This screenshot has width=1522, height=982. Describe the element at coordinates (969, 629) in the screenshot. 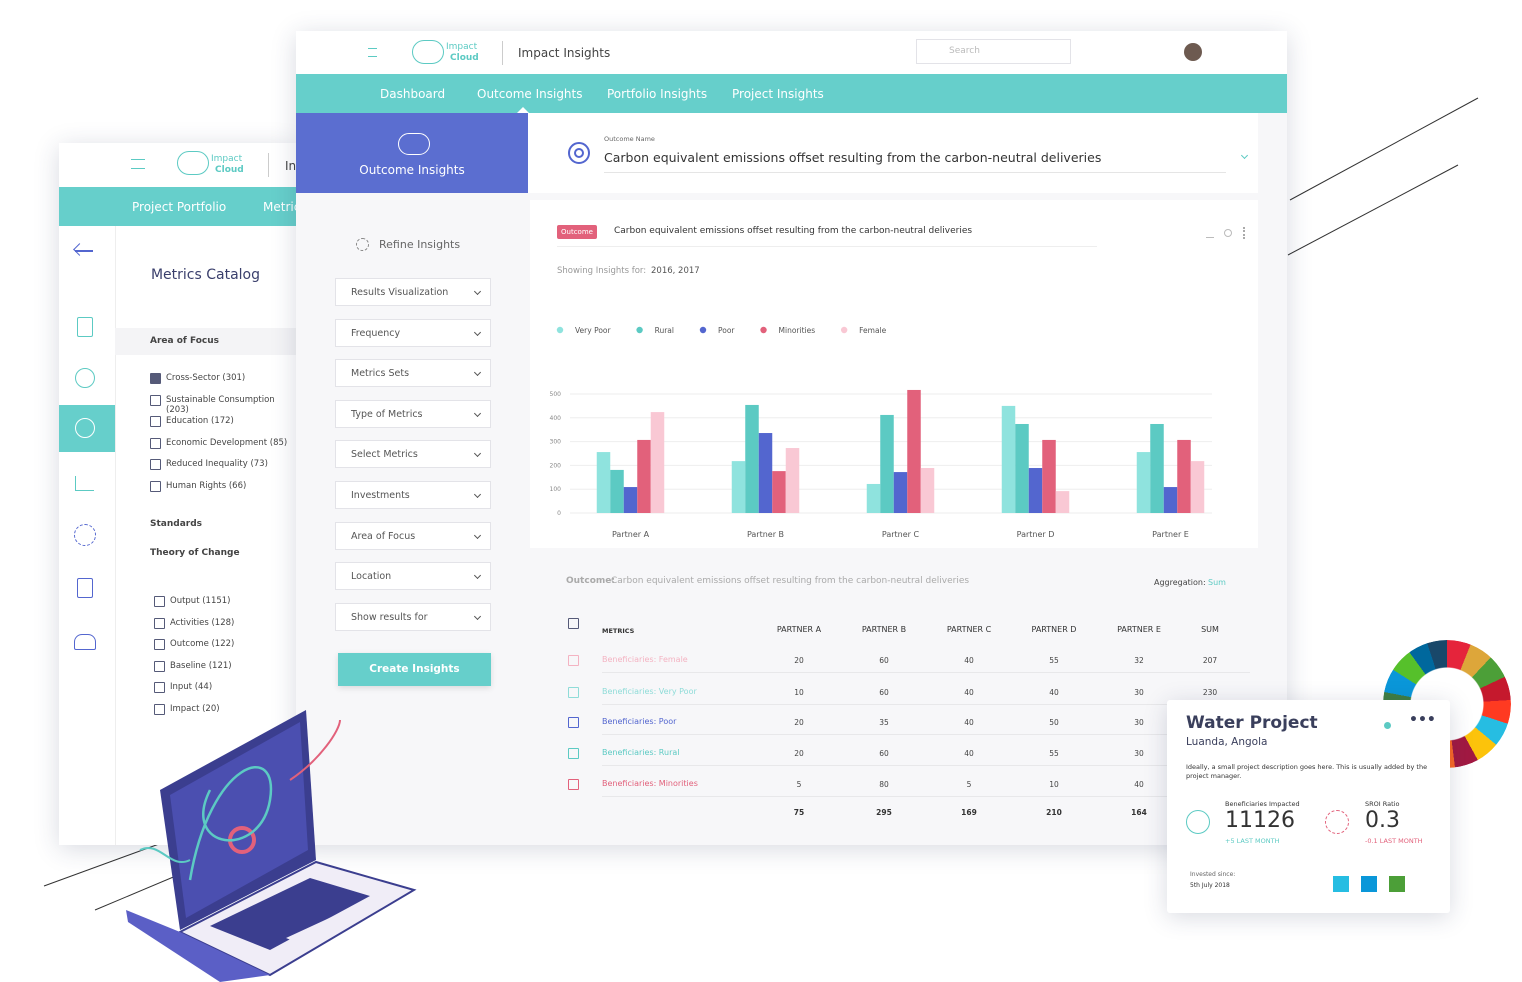

I see `column-header: PARTNER C` at that location.